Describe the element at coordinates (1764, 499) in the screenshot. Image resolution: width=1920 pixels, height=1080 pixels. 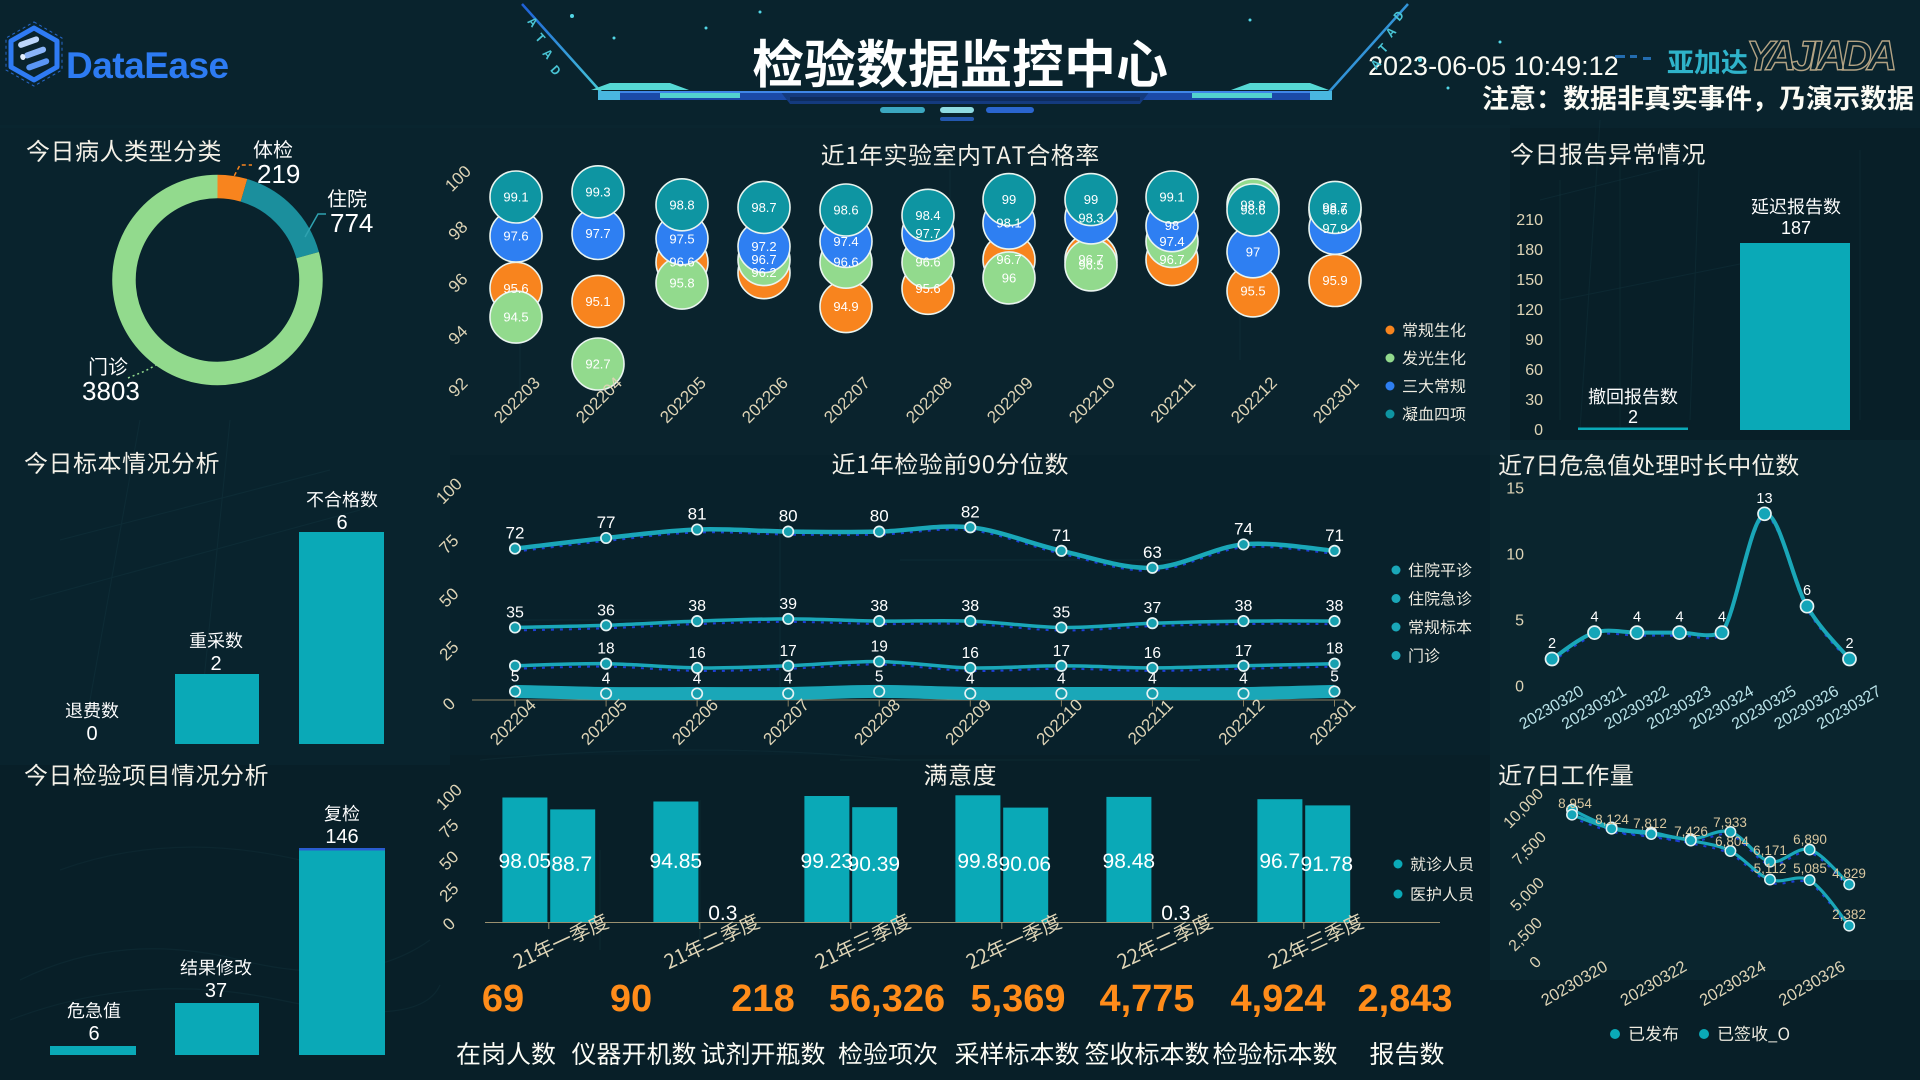
I see `svg-text: 13` at that location.